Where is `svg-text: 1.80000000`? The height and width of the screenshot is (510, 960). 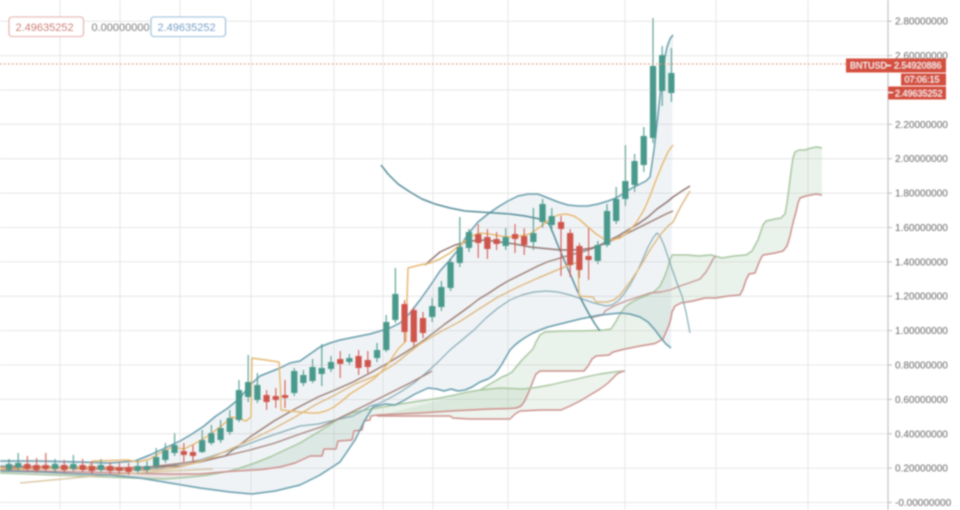
svg-text: 1.80000000 is located at coordinates (921, 194).